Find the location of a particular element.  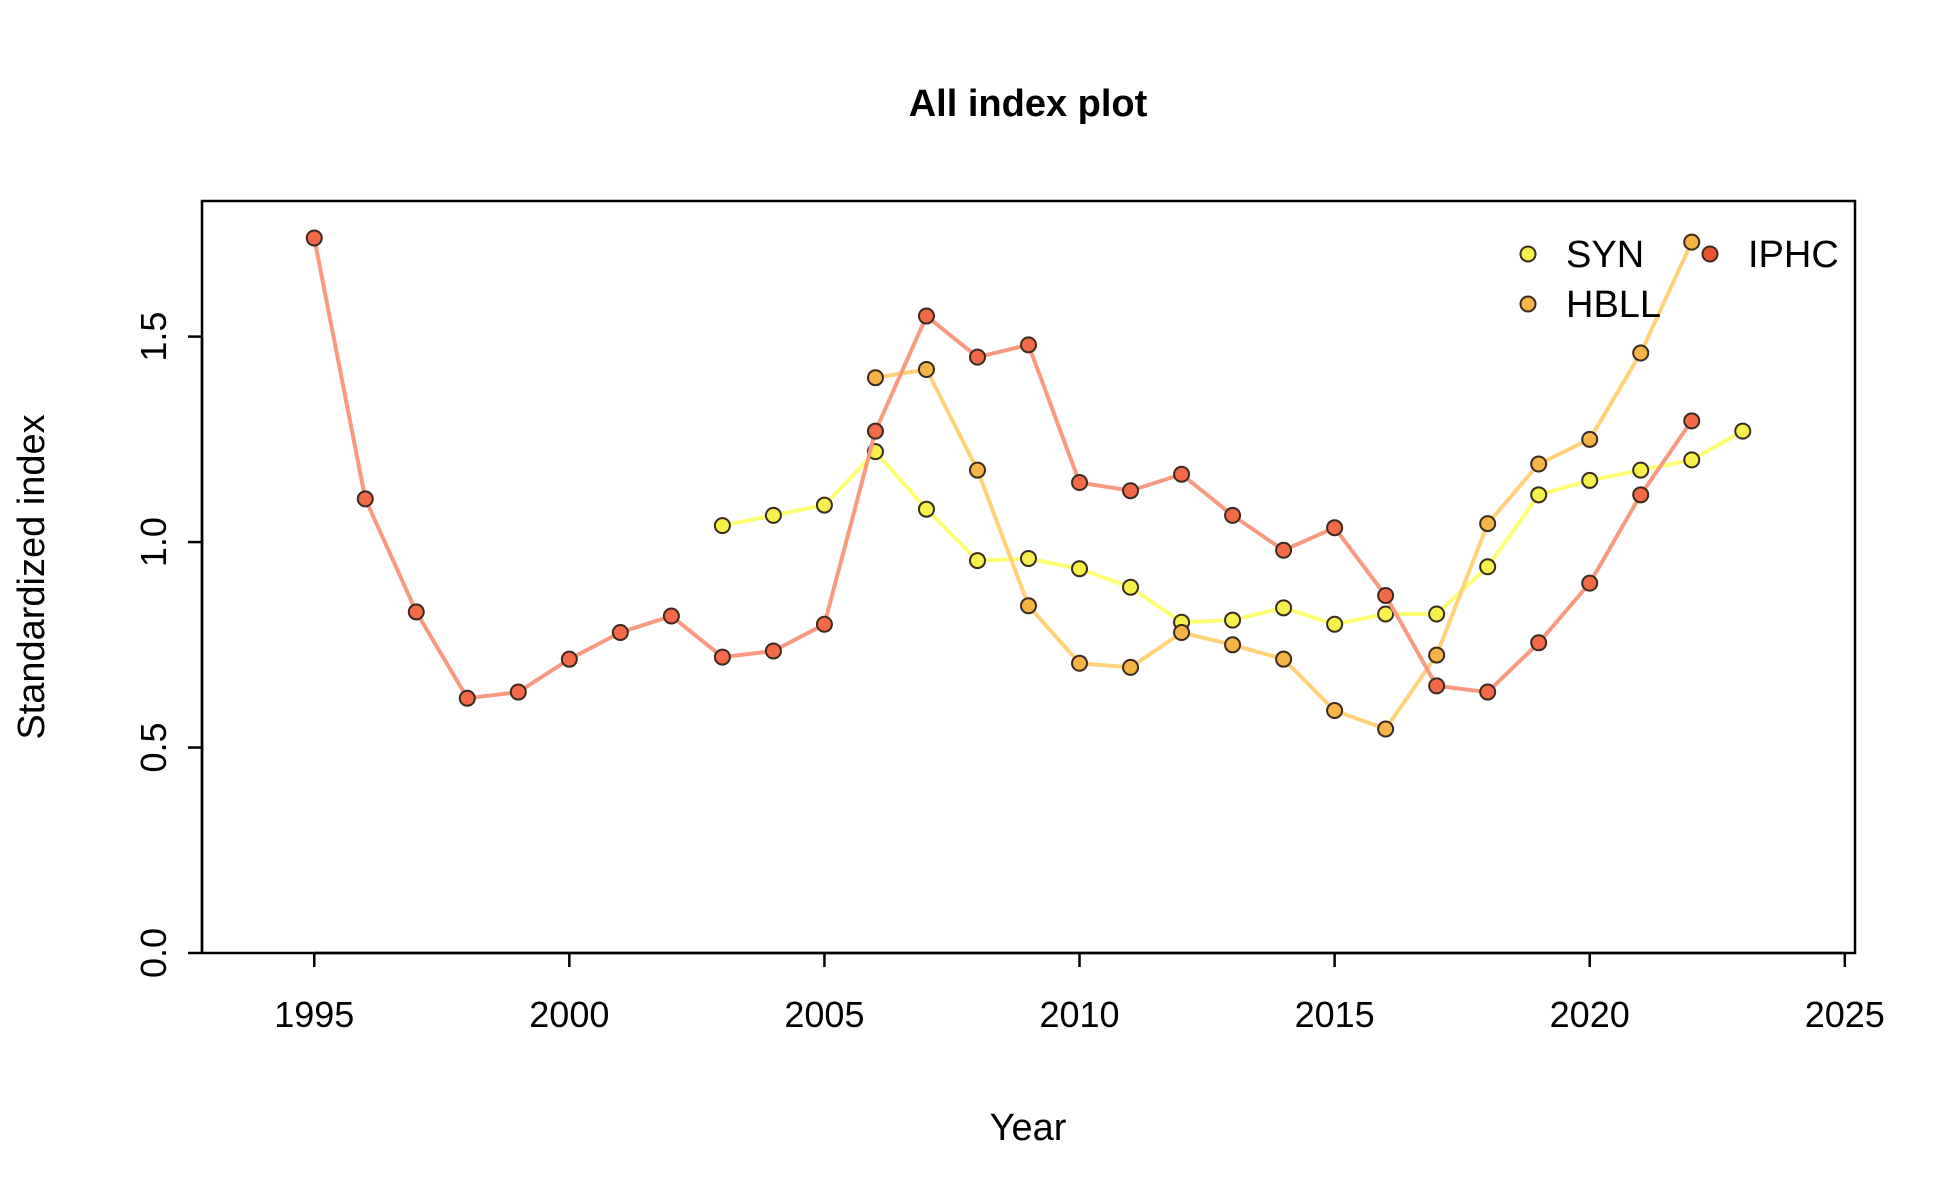

y-axis-label: Standardized index is located at coordinates (32, 576).